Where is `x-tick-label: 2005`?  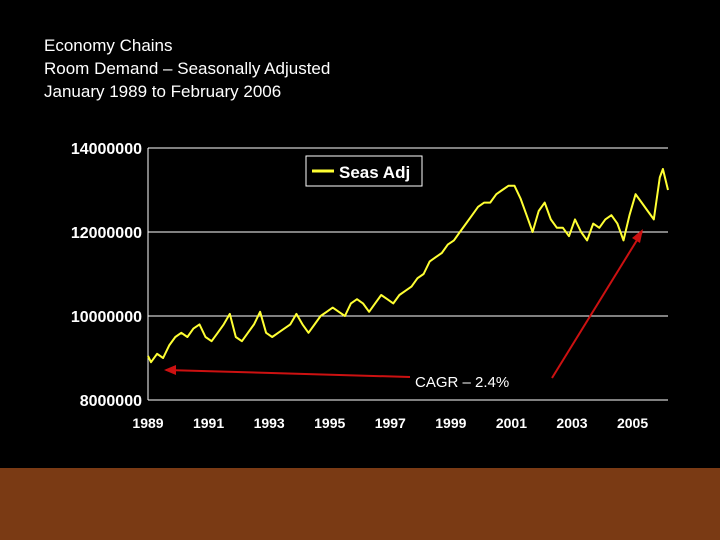
x-tick-label: 2005 is located at coordinates (632, 423).